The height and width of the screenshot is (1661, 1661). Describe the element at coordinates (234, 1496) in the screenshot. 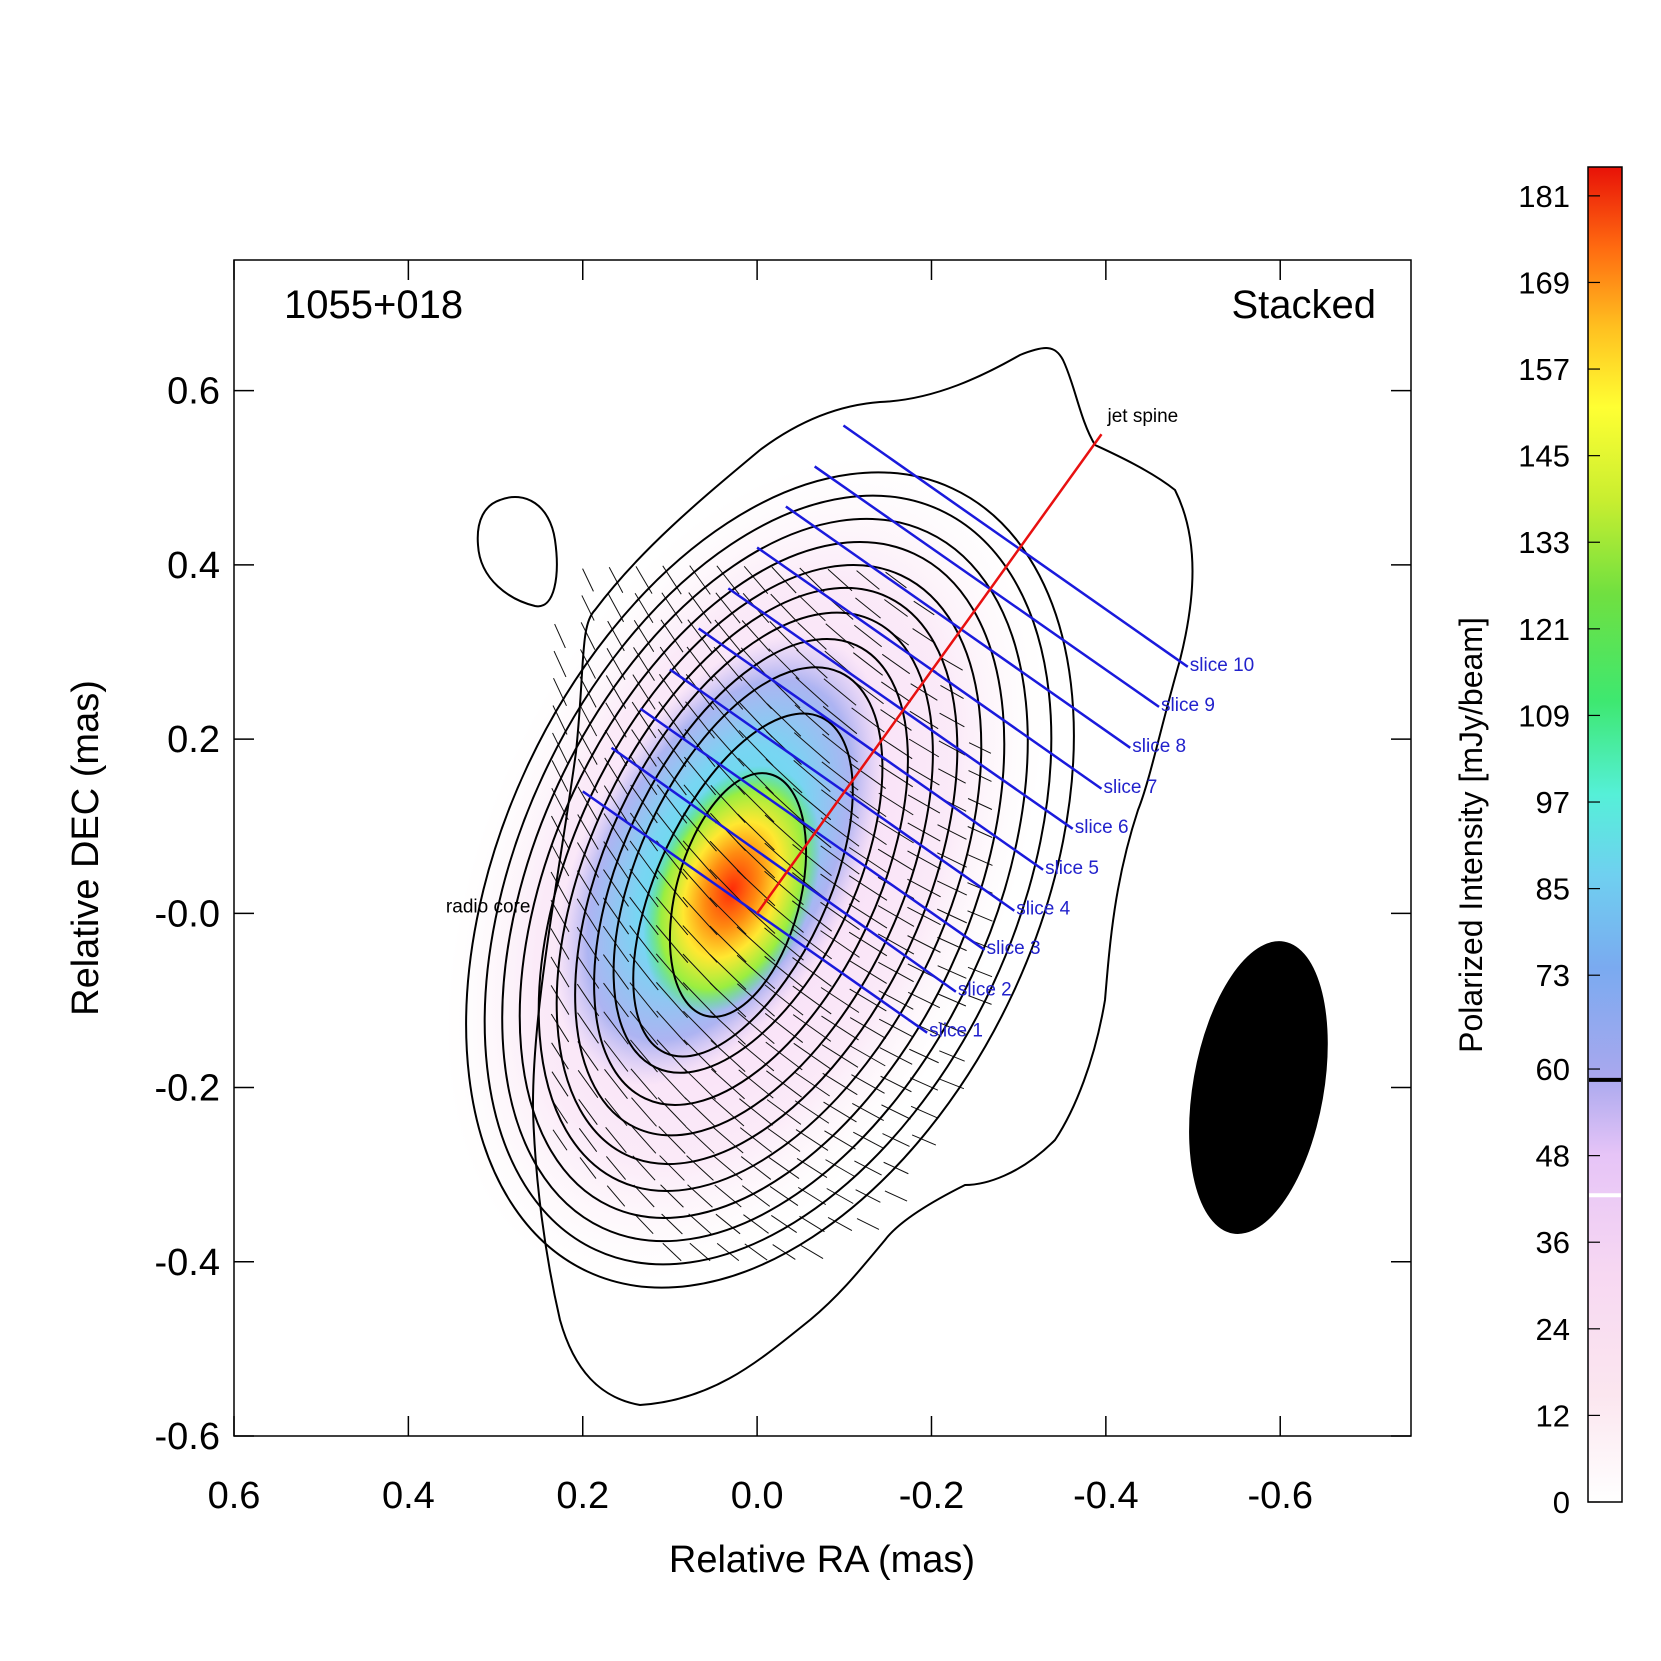

I see `x-tick-label: 0.6` at that location.